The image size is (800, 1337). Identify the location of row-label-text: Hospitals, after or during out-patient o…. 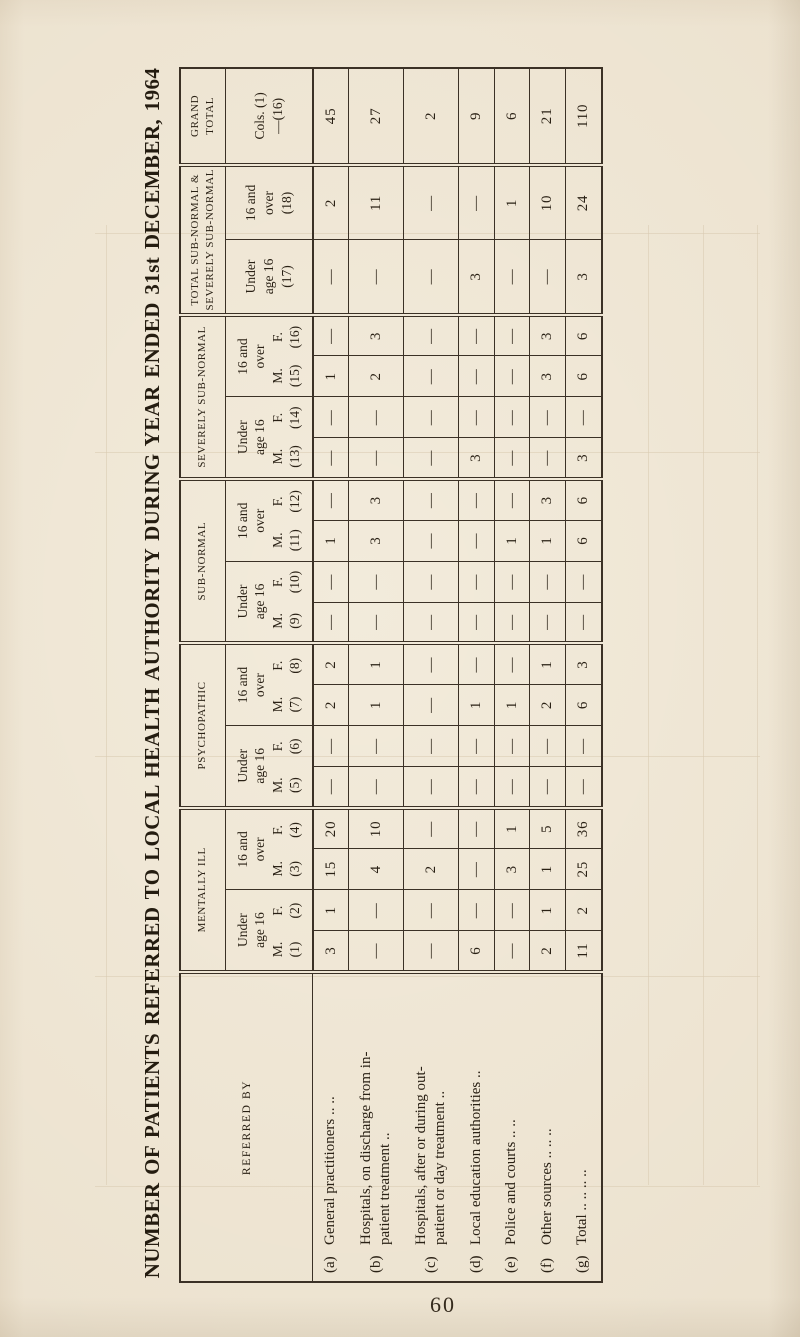
(431, 1111).